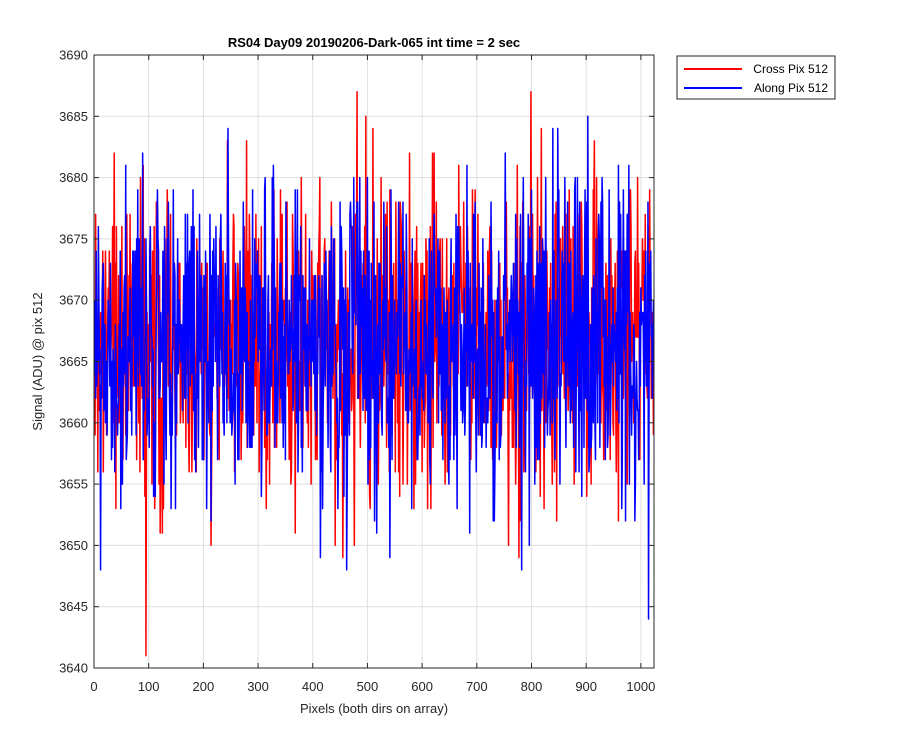 This screenshot has height=750, width=900. Describe the element at coordinates (368, 686) in the screenshot. I see `x-tick-label: 500` at that location.